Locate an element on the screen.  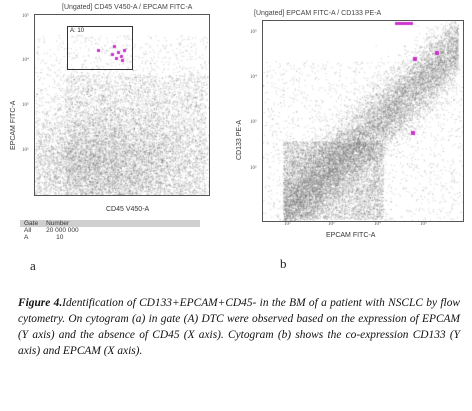
x-tick-b-1: 10³ is located at coordinates (331, 224).